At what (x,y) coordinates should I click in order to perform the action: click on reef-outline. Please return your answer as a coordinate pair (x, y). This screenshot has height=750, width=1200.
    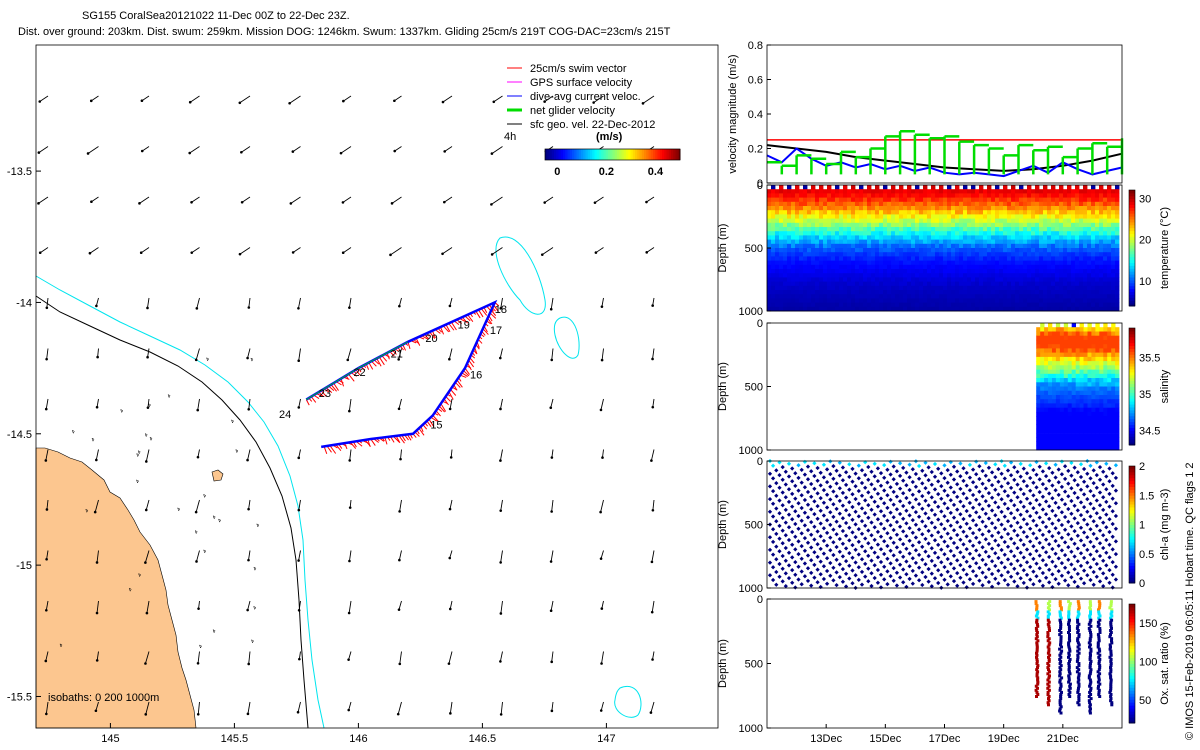
    Looking at the image, I should click on (252, 359).